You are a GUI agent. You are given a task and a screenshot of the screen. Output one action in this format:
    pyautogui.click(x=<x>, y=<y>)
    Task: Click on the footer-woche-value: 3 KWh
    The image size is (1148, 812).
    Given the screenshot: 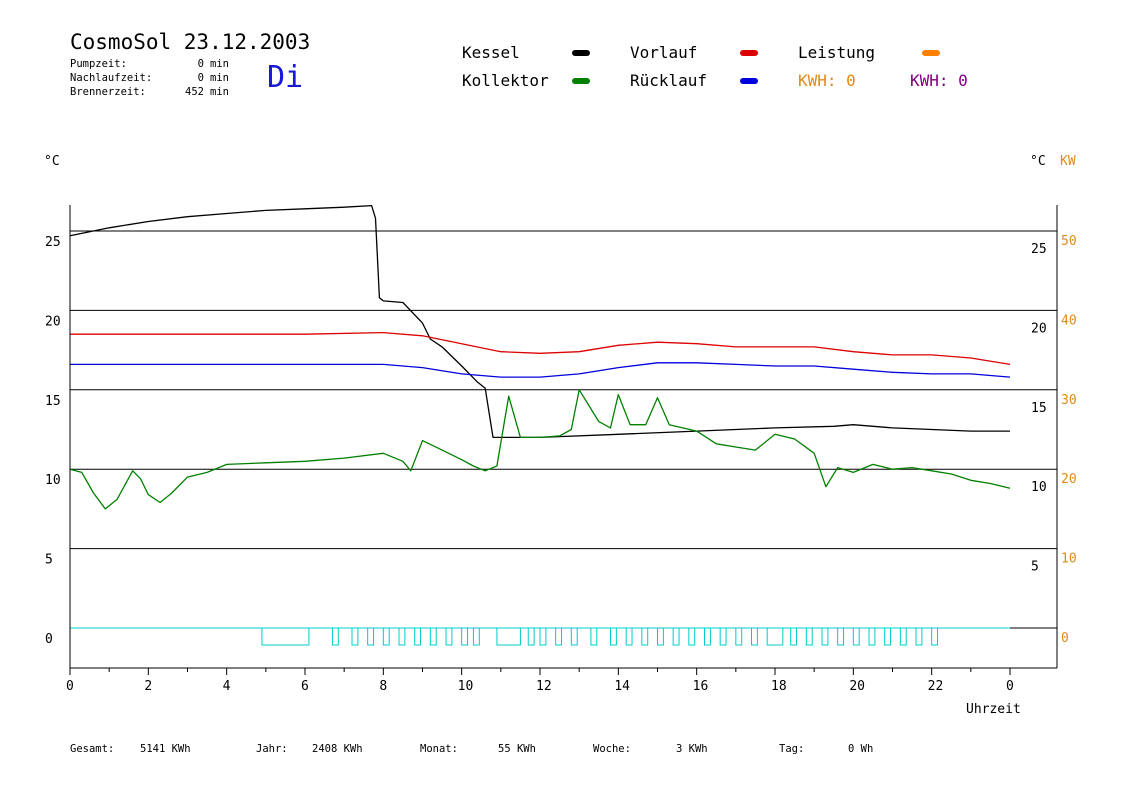 What is the action you would take?
    pyautogui.click(x=692, y=749)
    